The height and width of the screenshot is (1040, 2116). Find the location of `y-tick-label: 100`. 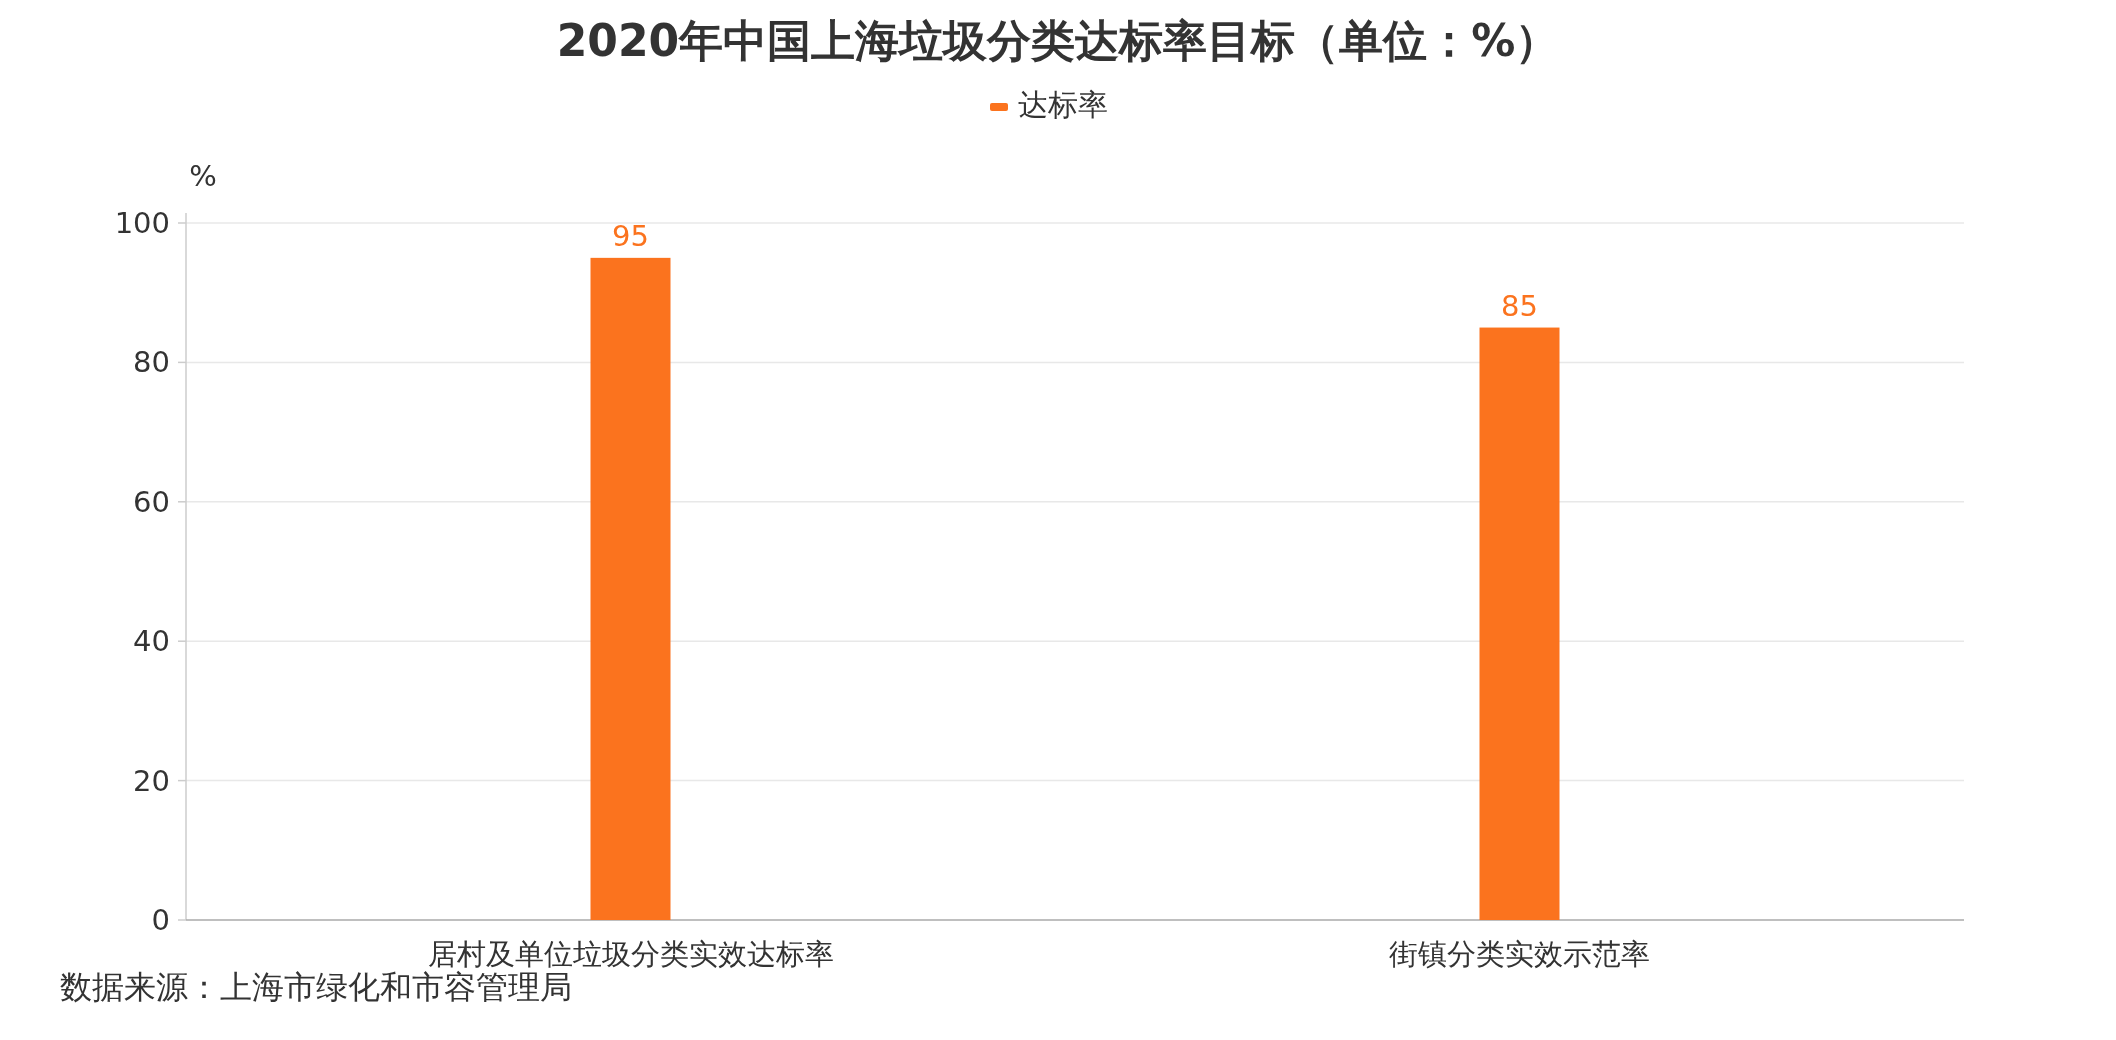

y-tick-label: 100 is located at coordinates (142, 223).